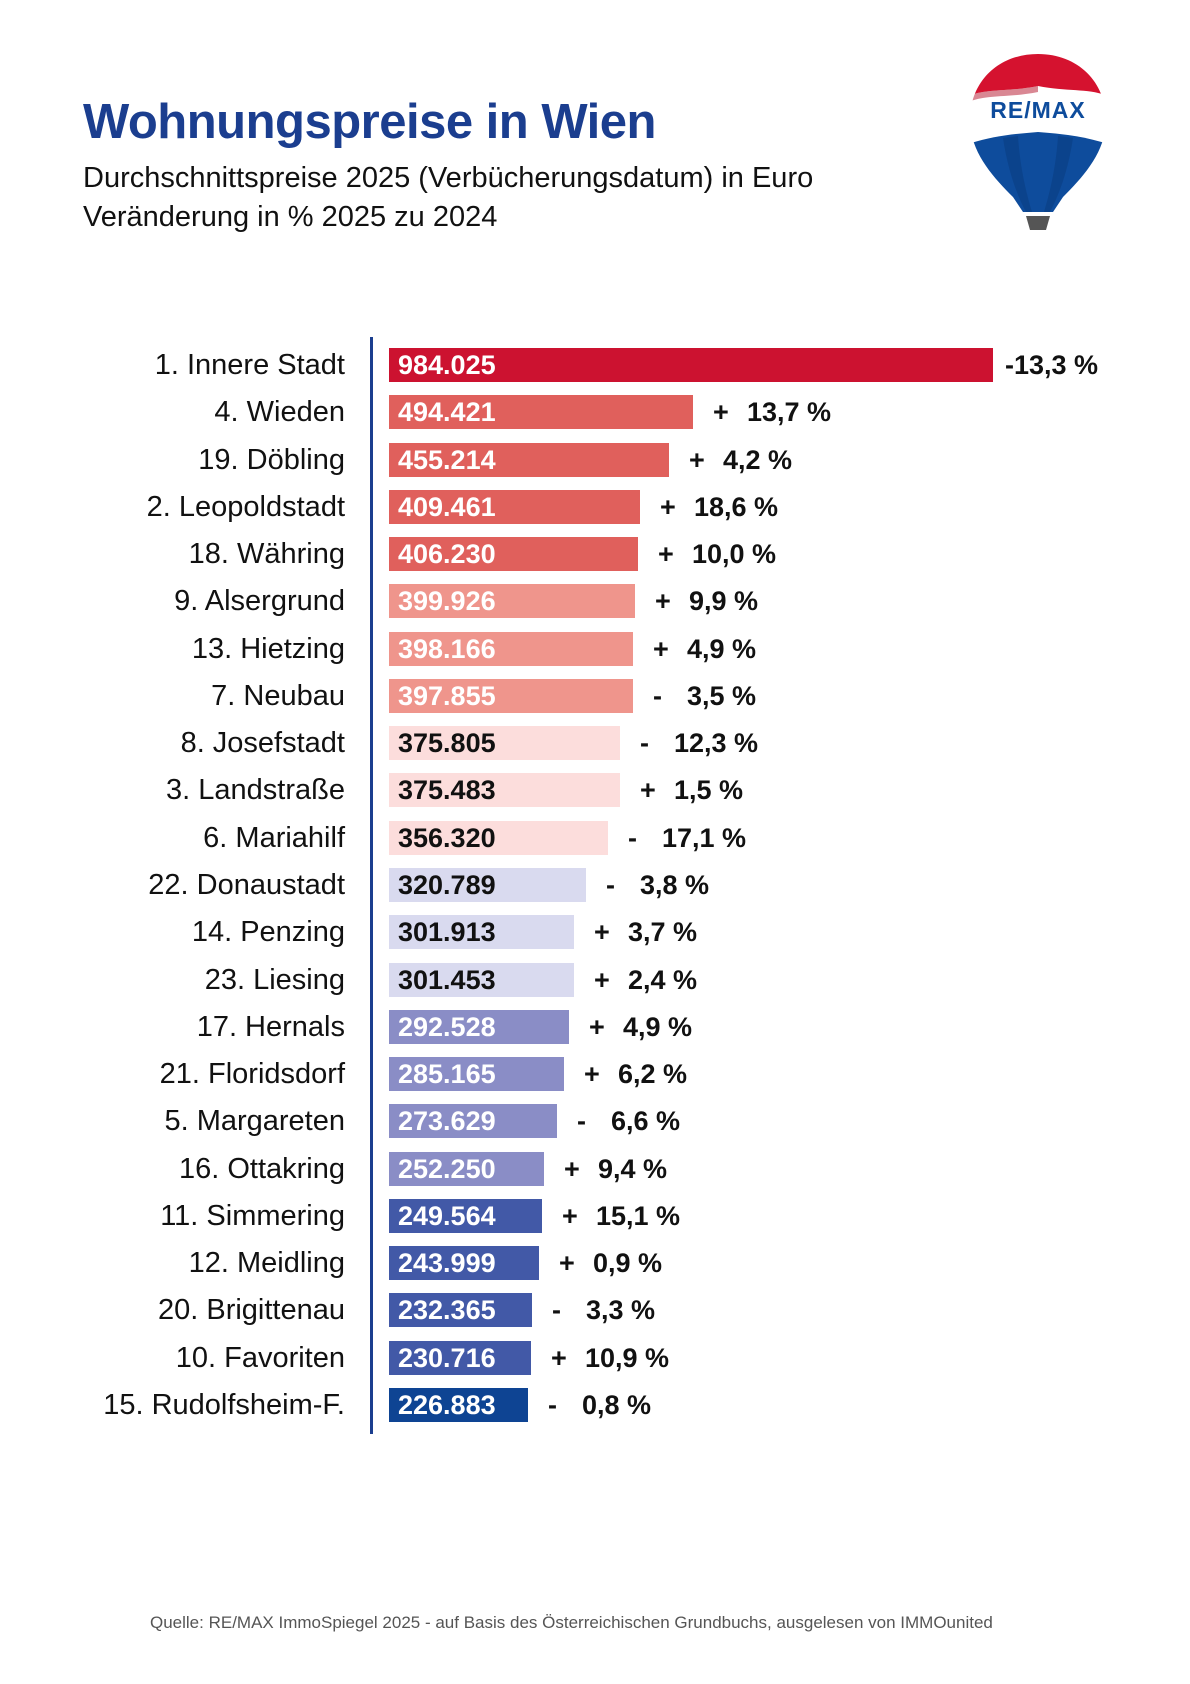 The height and width of the screenshot is (1684, 1190). I want to click on change-percent: +6,2 %, so click(635, 1074).